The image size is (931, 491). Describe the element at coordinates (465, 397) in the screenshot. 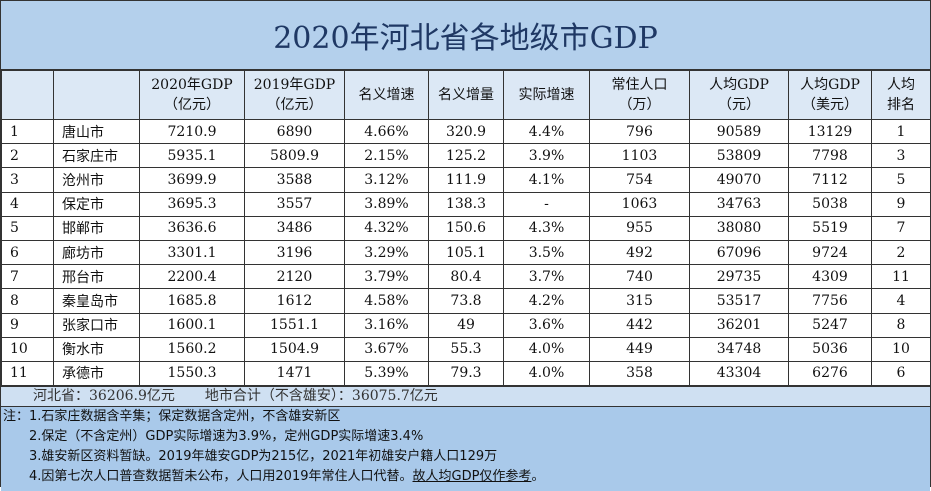

I see `summary-row: 河北省：36206.9亿元 地市合计（不含雄安）：36075.7亿元` at that location.